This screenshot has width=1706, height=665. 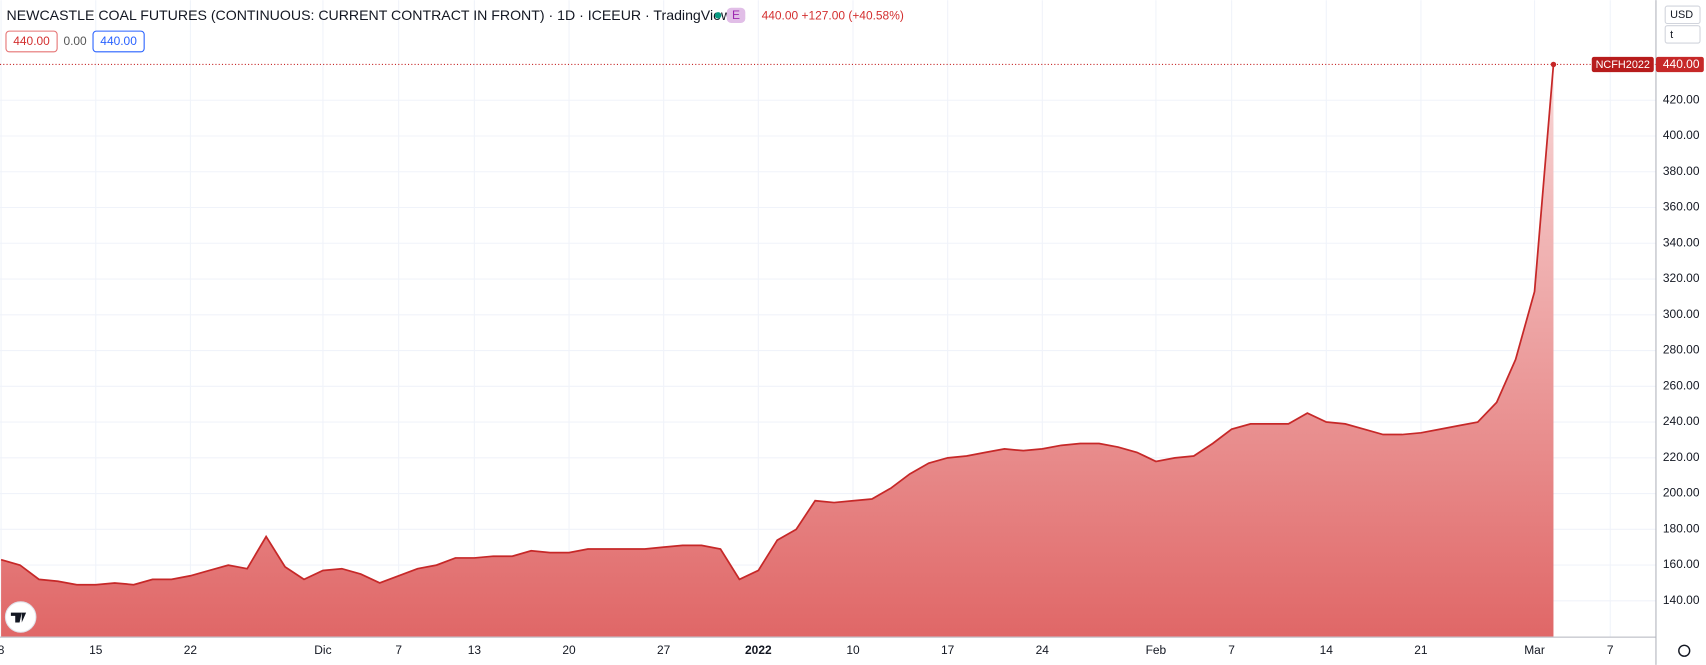 I want to click on y-tick-label: 240.00, so click(x=1681, y=421).